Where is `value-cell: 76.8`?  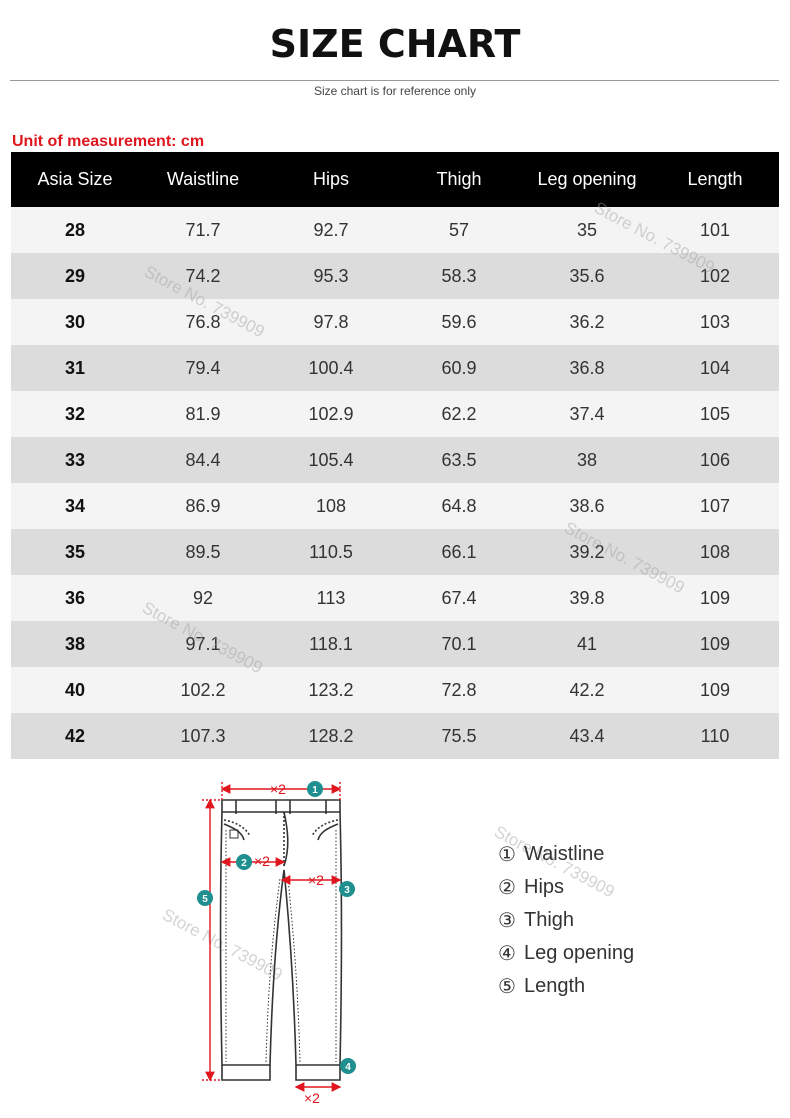
value-cell: 76.8 is located at coordinates (203, 322).